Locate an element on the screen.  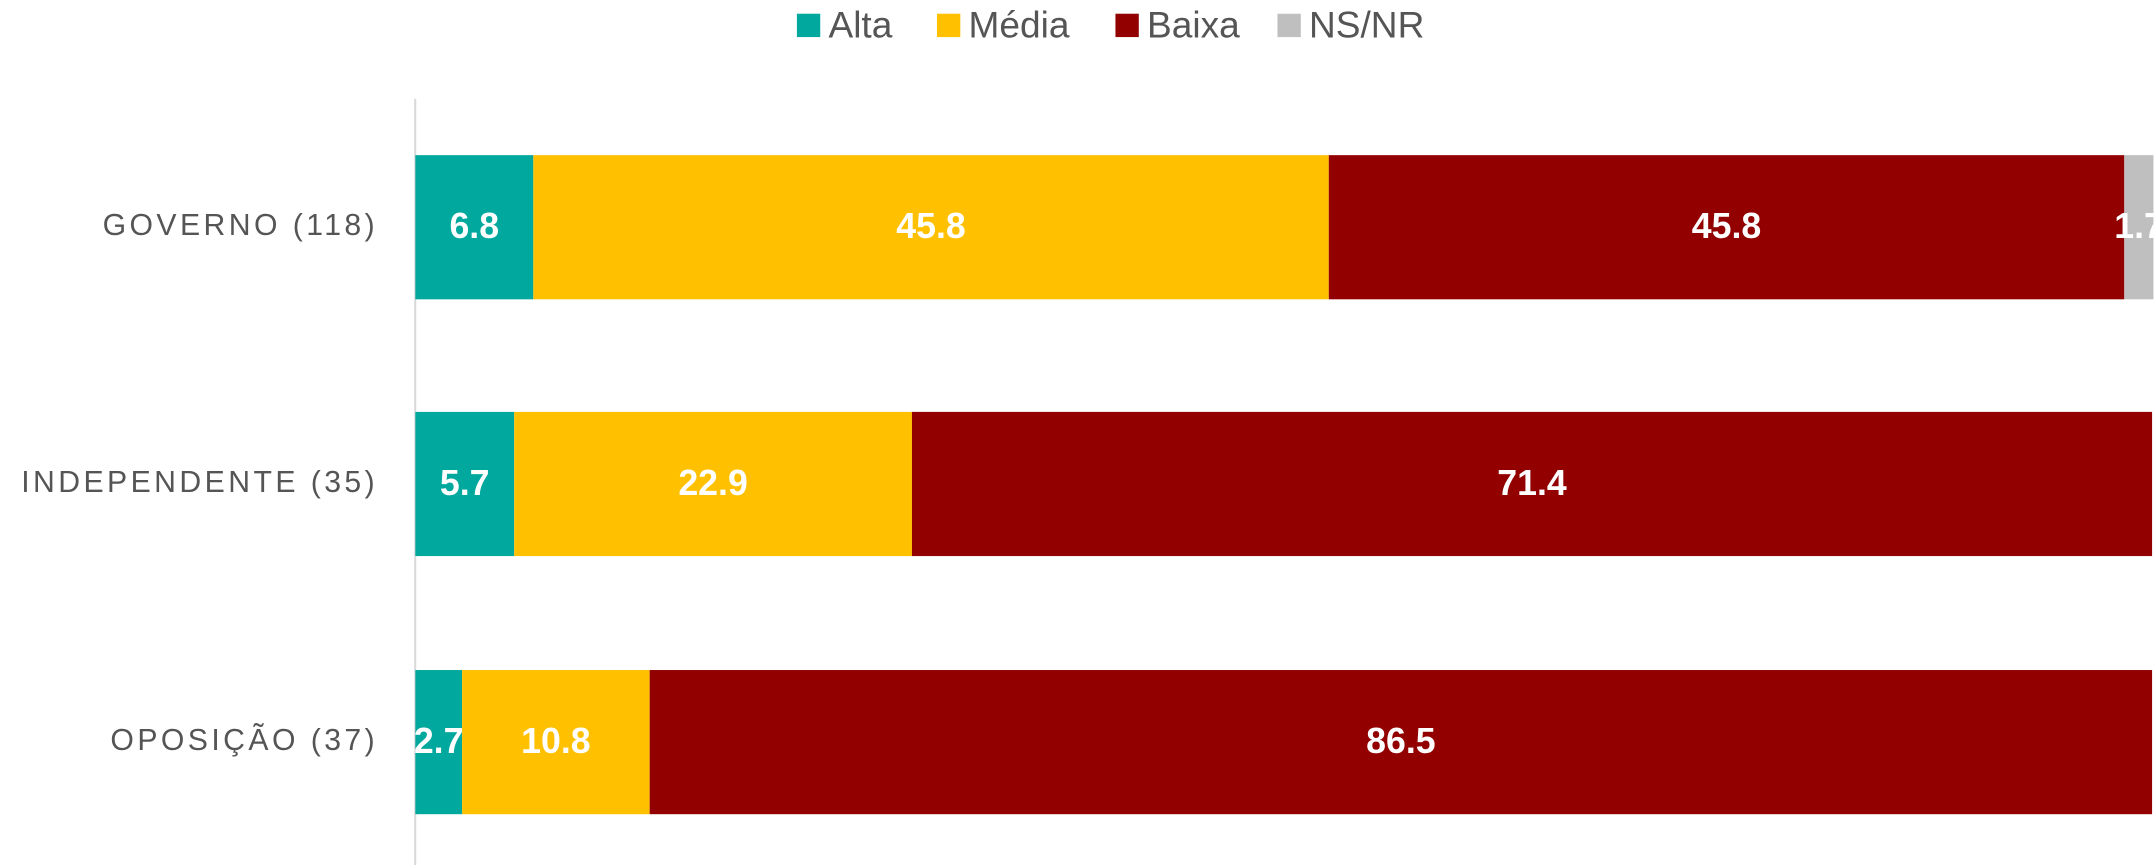
value-label: 1.7 is located at coordinates (2134, 226).